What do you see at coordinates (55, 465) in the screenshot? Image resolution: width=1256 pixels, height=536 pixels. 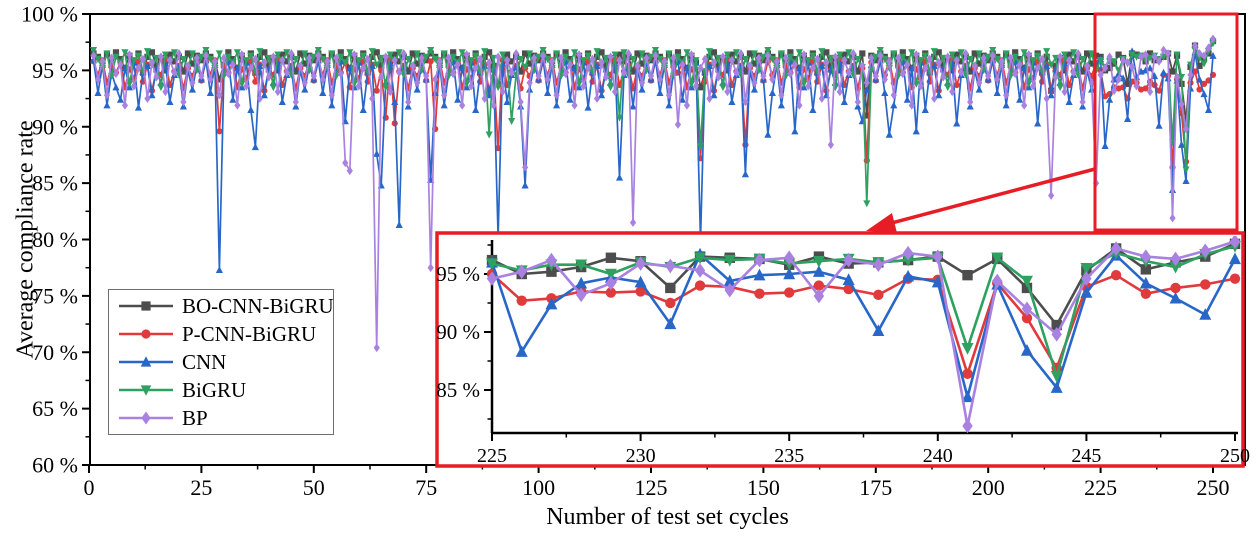 I see `svg-text: 60 %` at bounding box center [55, 465].